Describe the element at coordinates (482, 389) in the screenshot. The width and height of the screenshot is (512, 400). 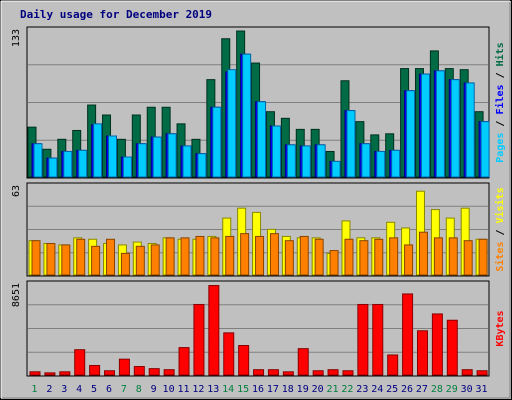
I see `x-tick-label-31: 31` at that location.